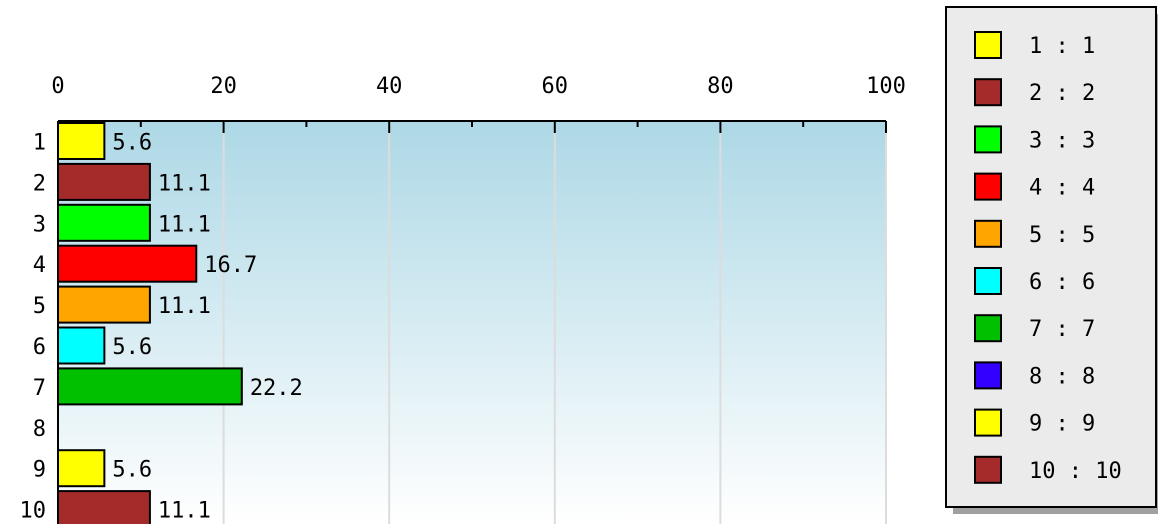 The image size is (1158, 524). I want to click on legend-label: 4, so click(1062, 188).